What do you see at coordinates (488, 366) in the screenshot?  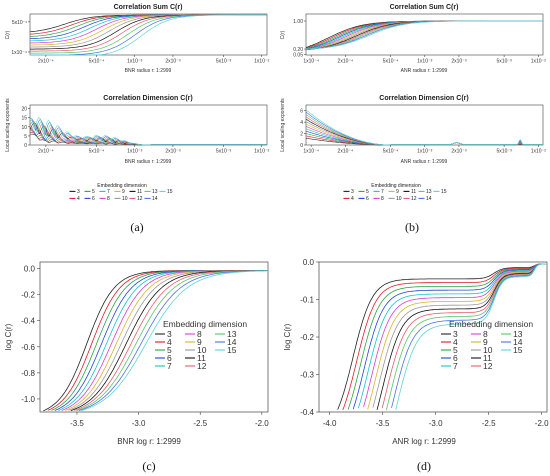 I see `legend-item: 12` at bounding box center [488, 366].